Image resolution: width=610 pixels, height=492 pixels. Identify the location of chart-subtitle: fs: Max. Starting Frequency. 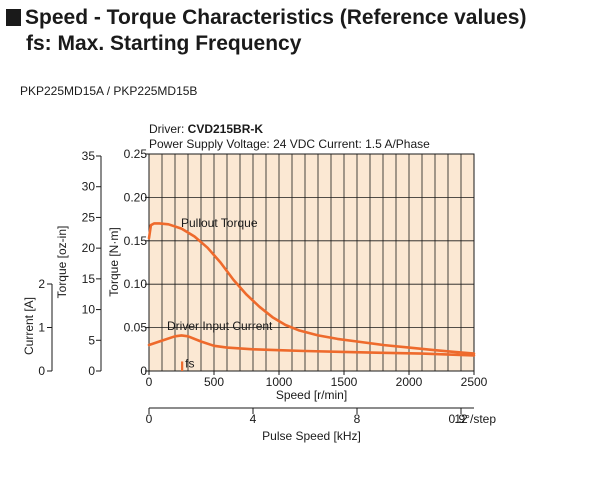
(164, 43).